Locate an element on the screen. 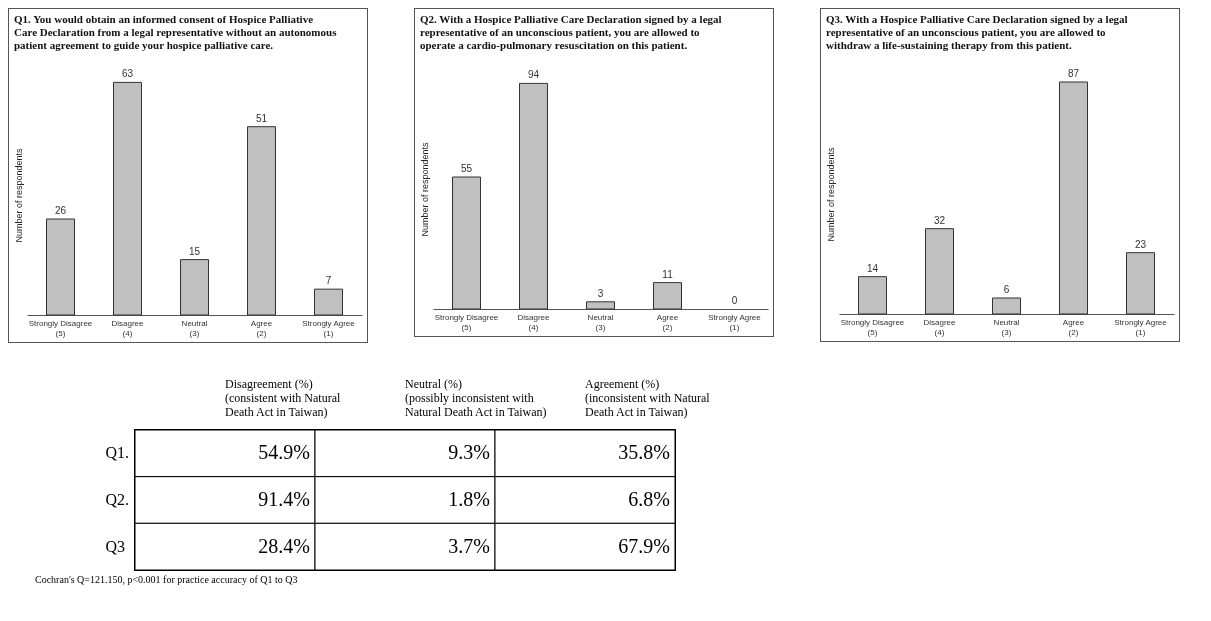 Image resolution: width=1211 pixels, height=621 pixels. chart-title: Q2. With a Hospice Palliative Care Declaration signed by a legal representative of an unconscious patient, you are allowed to operate a cardio-pulmonary resuscitation on this patient. is located at coordinates (571, 32).